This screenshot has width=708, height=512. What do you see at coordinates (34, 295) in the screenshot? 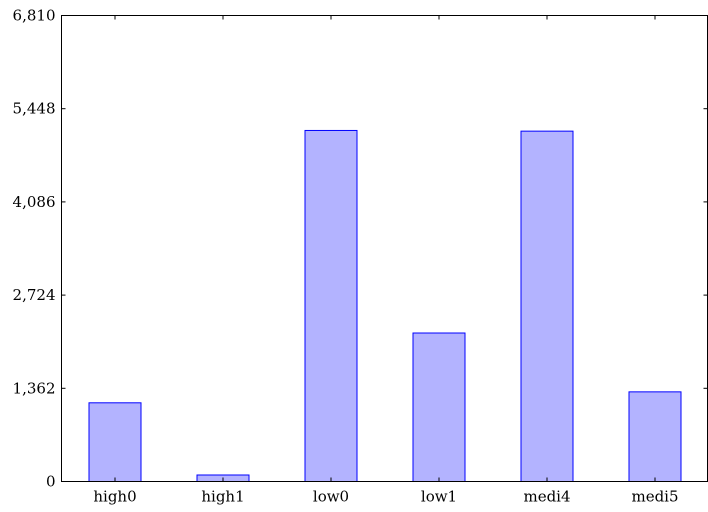
I see `y-tick-label-2: 2,724` at bounding box center [34, 295].